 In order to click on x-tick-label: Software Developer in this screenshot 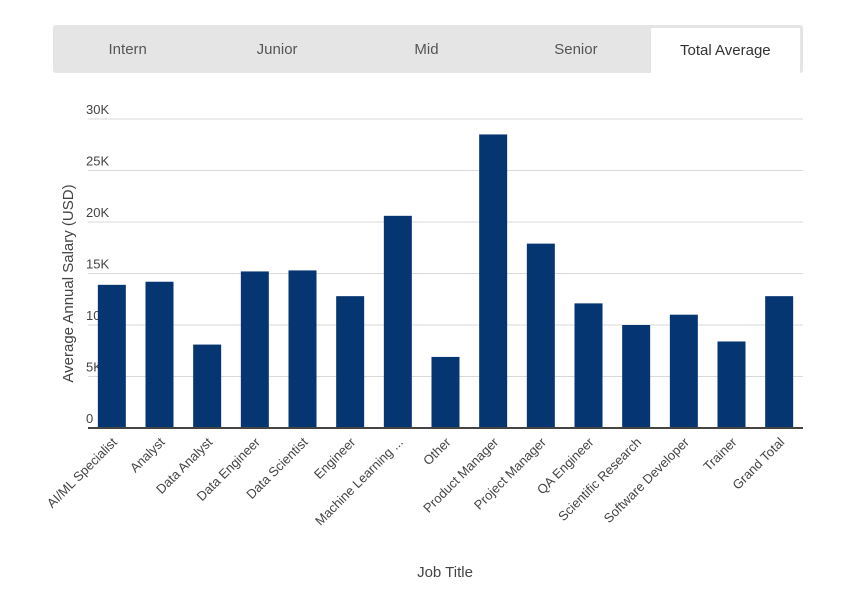, I will do `click(647, 480)`.